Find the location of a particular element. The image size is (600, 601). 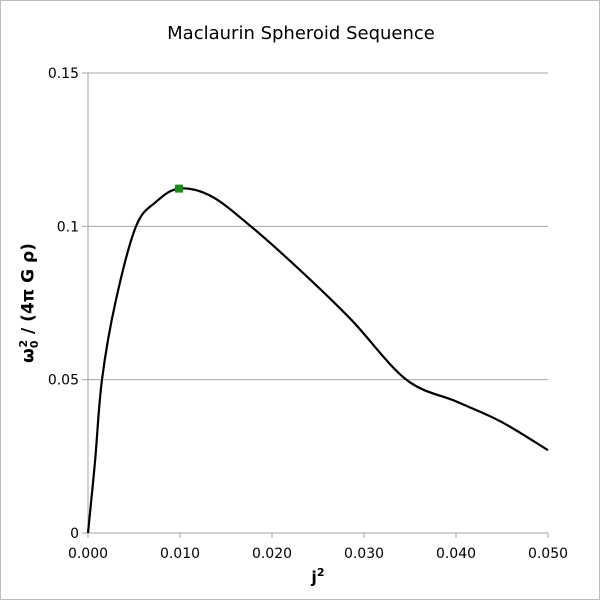

x-tick-label: 0.000 is located at coordinates (88, 554).